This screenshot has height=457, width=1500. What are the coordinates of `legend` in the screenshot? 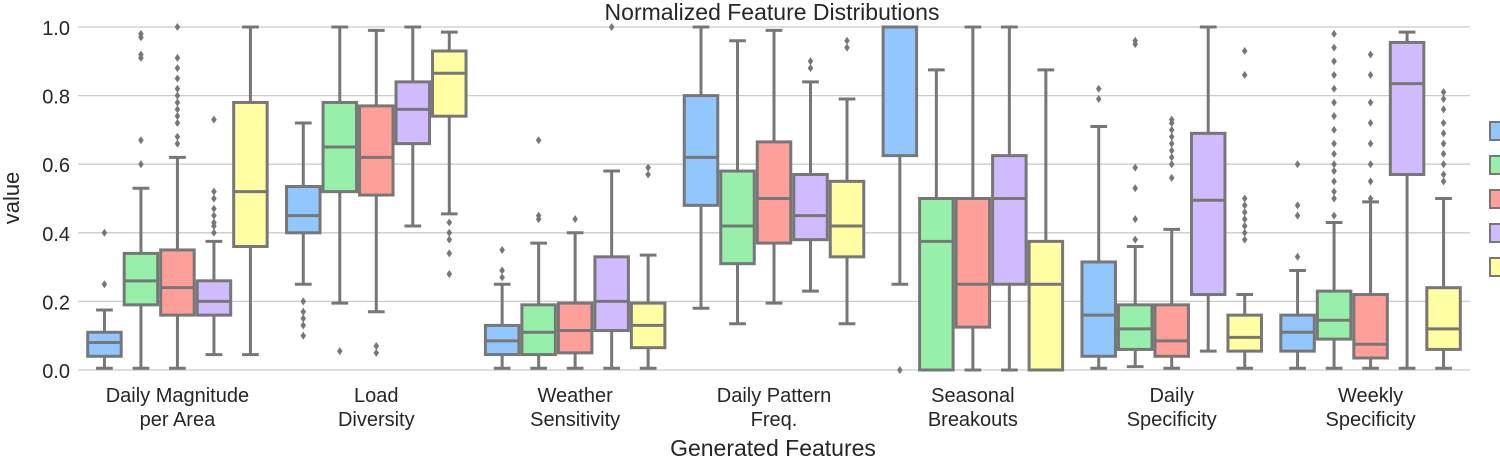 It's located at (1494, 199).